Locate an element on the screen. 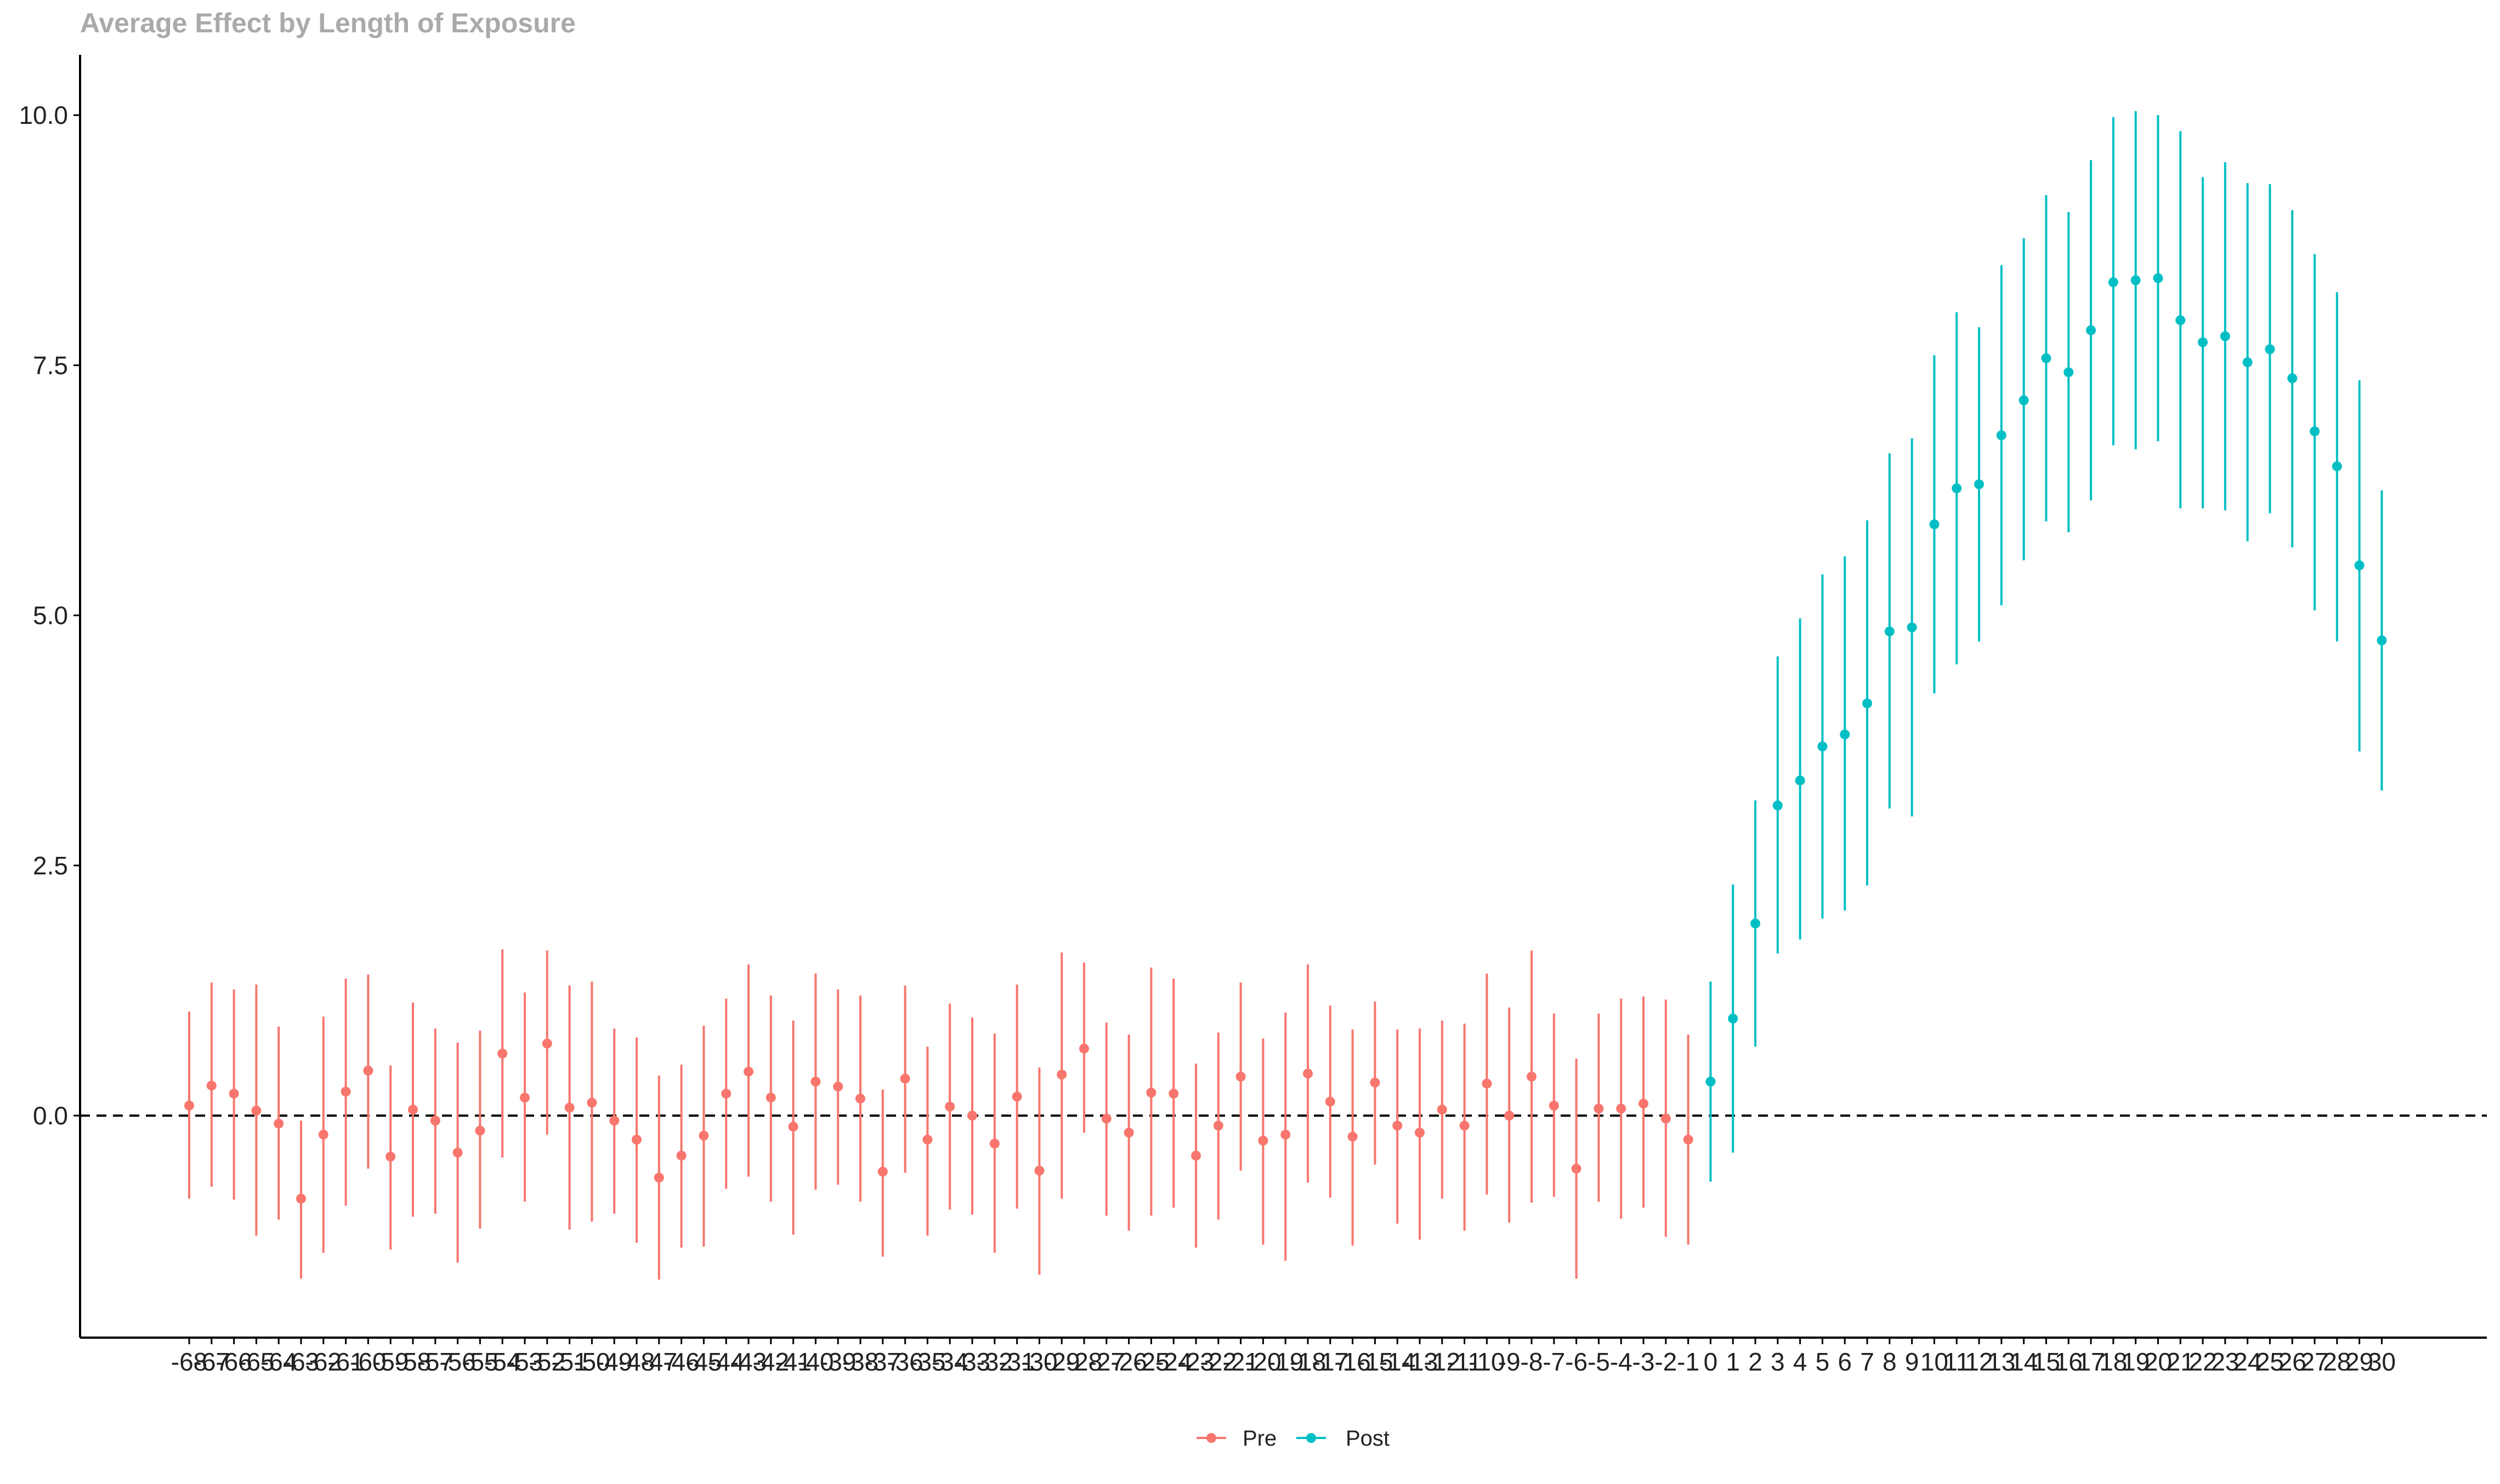  x-tick-label: 14 is located at coordinates (2024, 1361).